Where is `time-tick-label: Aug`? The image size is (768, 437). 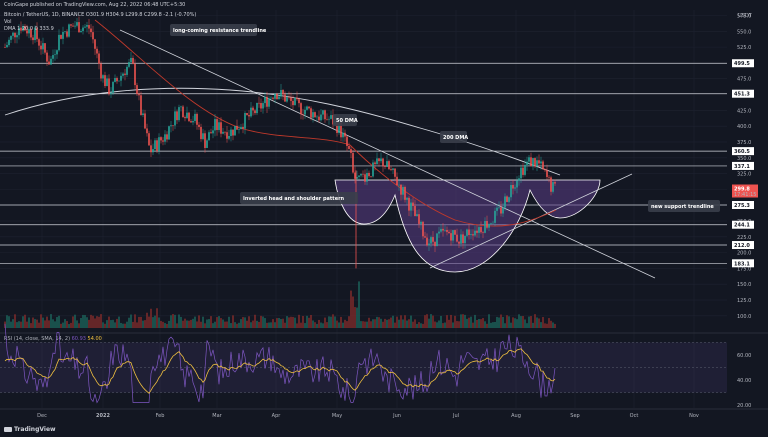 time-tick-label: Aug is located at coordinates (516, 416).